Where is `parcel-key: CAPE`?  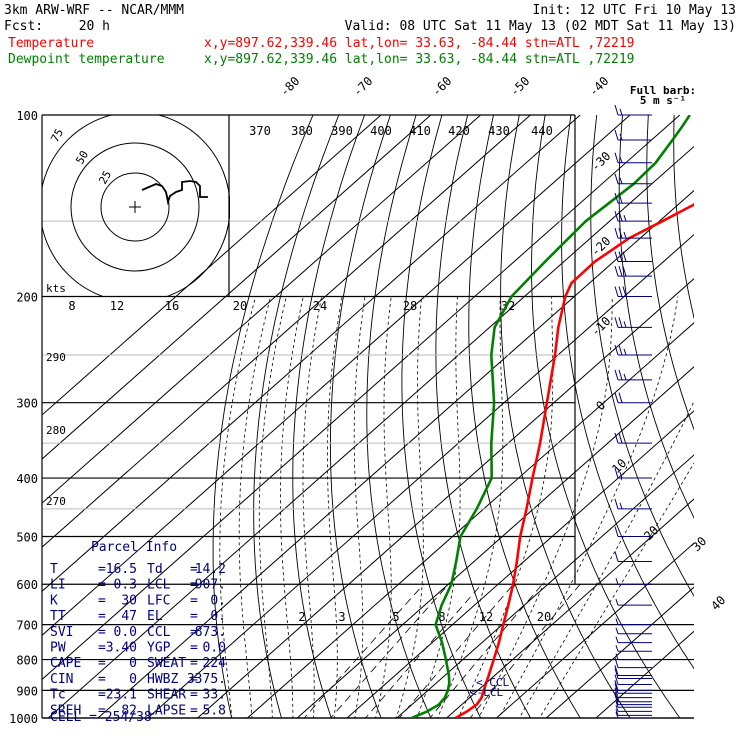 parcel-key: CAPE is located at coordinates (65, 663).